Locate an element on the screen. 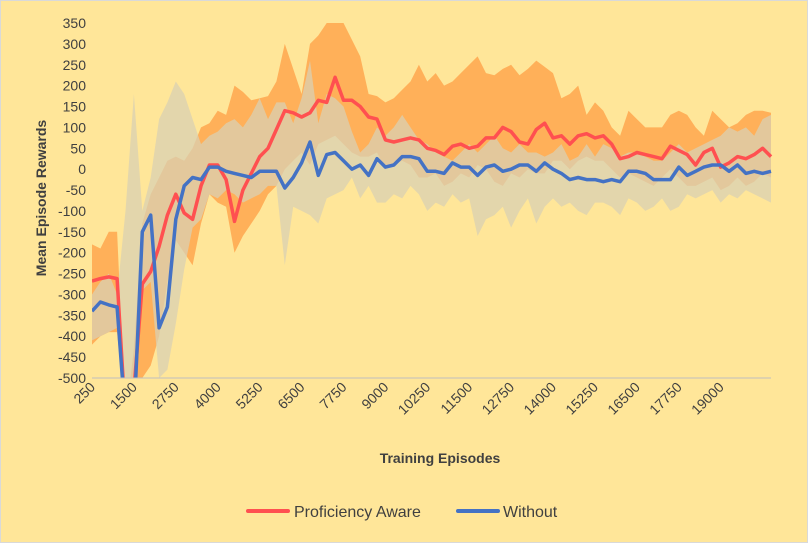 This screenshot has height=543, width=808. y-tick-label: 350 is located at coordinates (75, 23).